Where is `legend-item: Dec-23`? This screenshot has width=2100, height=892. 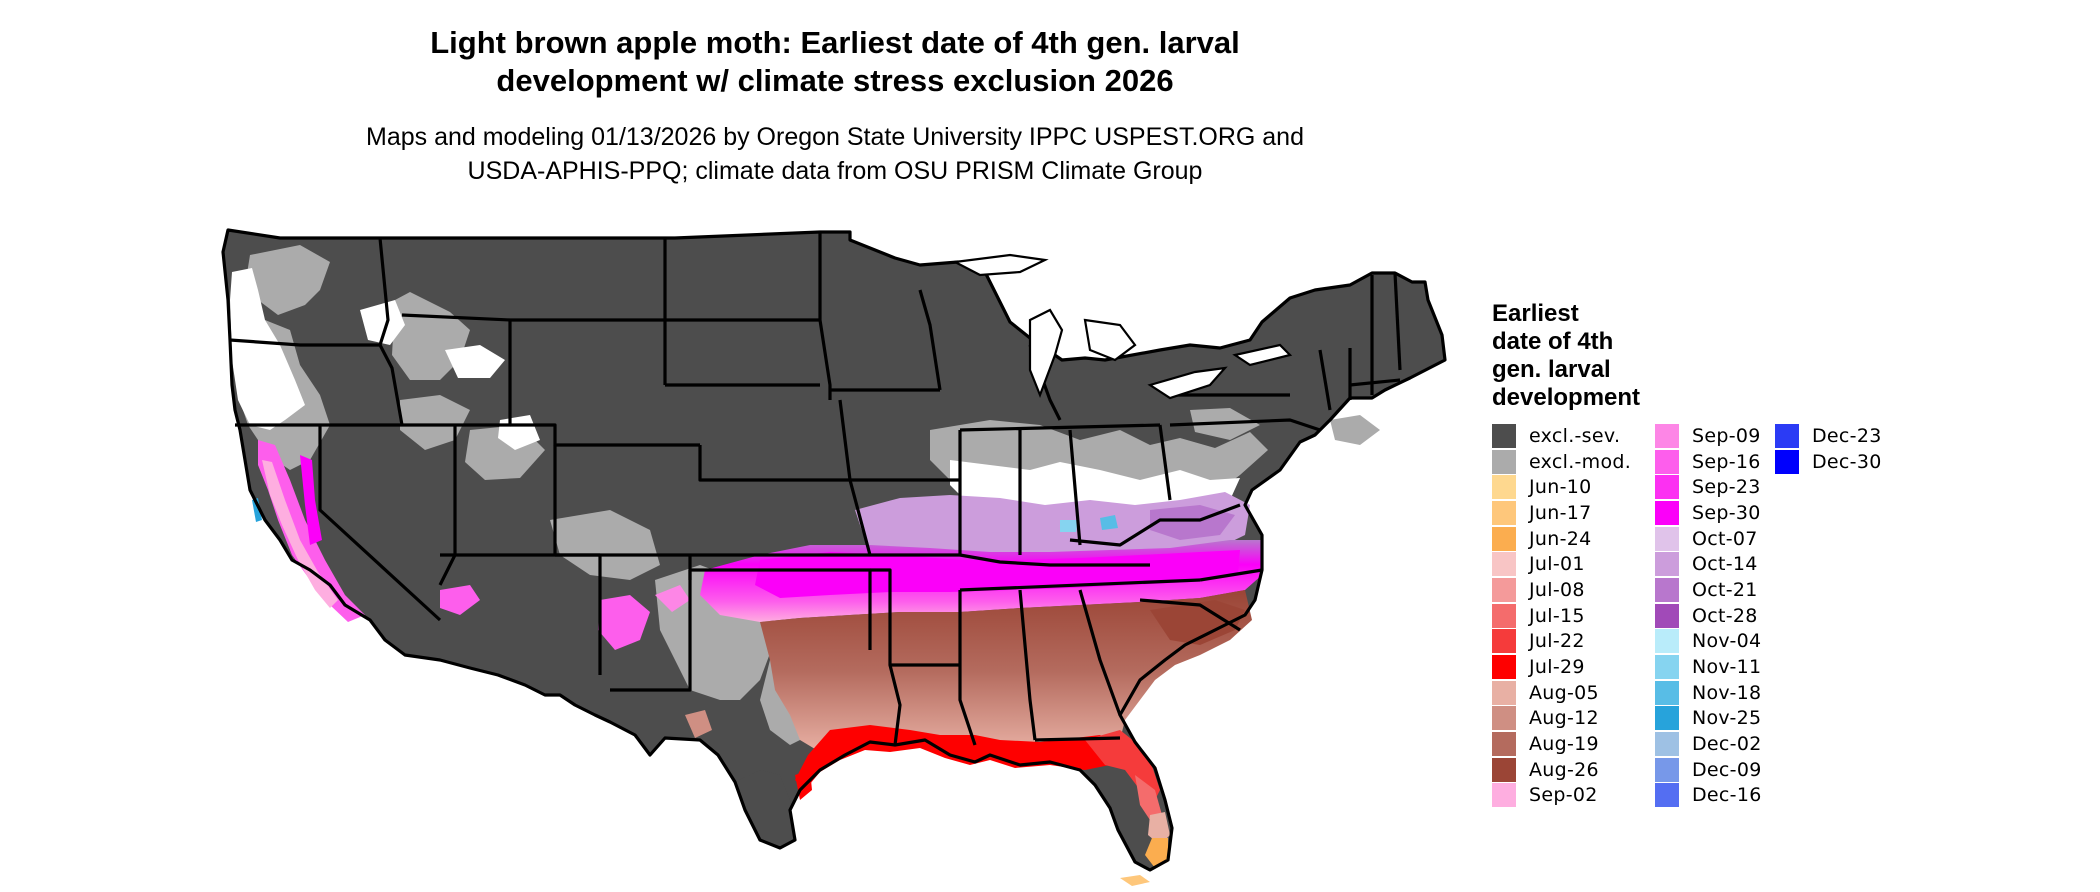
legend-item: Dec-23 is located at coordinates (1828, 436).